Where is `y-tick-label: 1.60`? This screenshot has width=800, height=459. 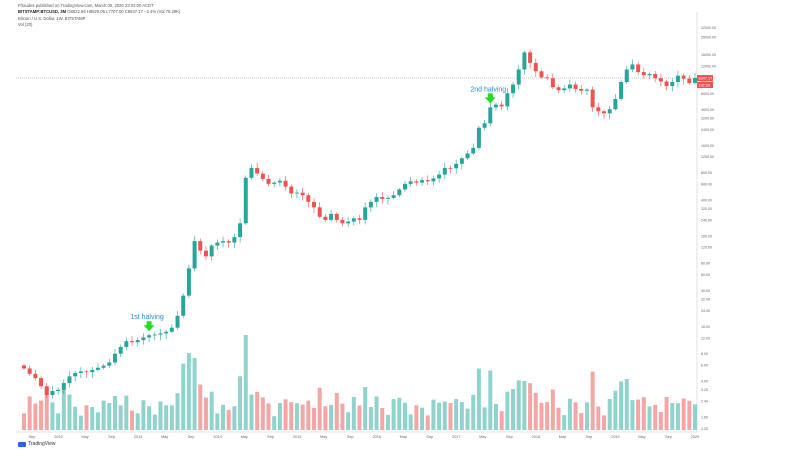 y-tick-label: 1.60 is located at coordinates (704, 418).